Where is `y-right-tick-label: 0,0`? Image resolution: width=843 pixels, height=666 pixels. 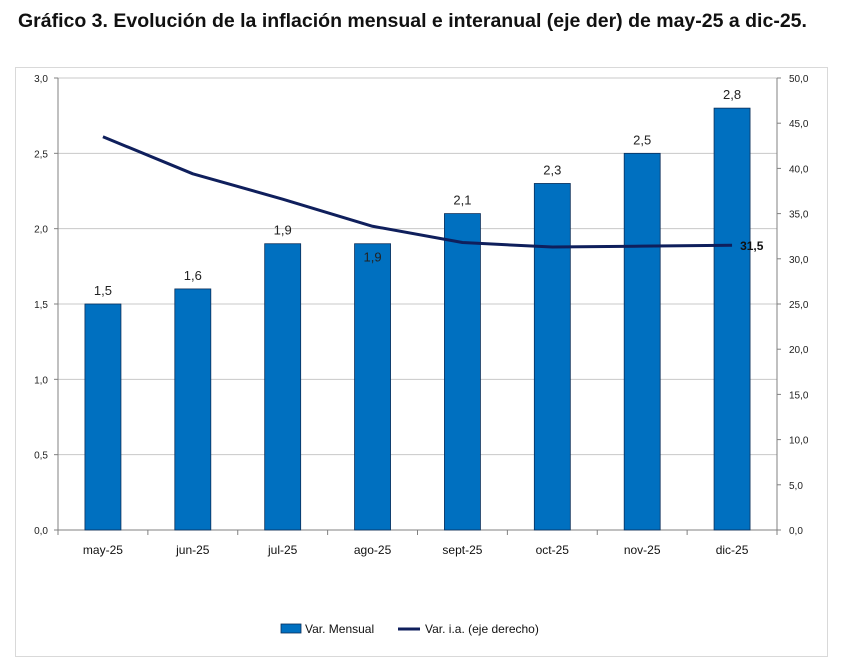 y-right-tick-label: 0,0 is located at coordinates (796, 531).